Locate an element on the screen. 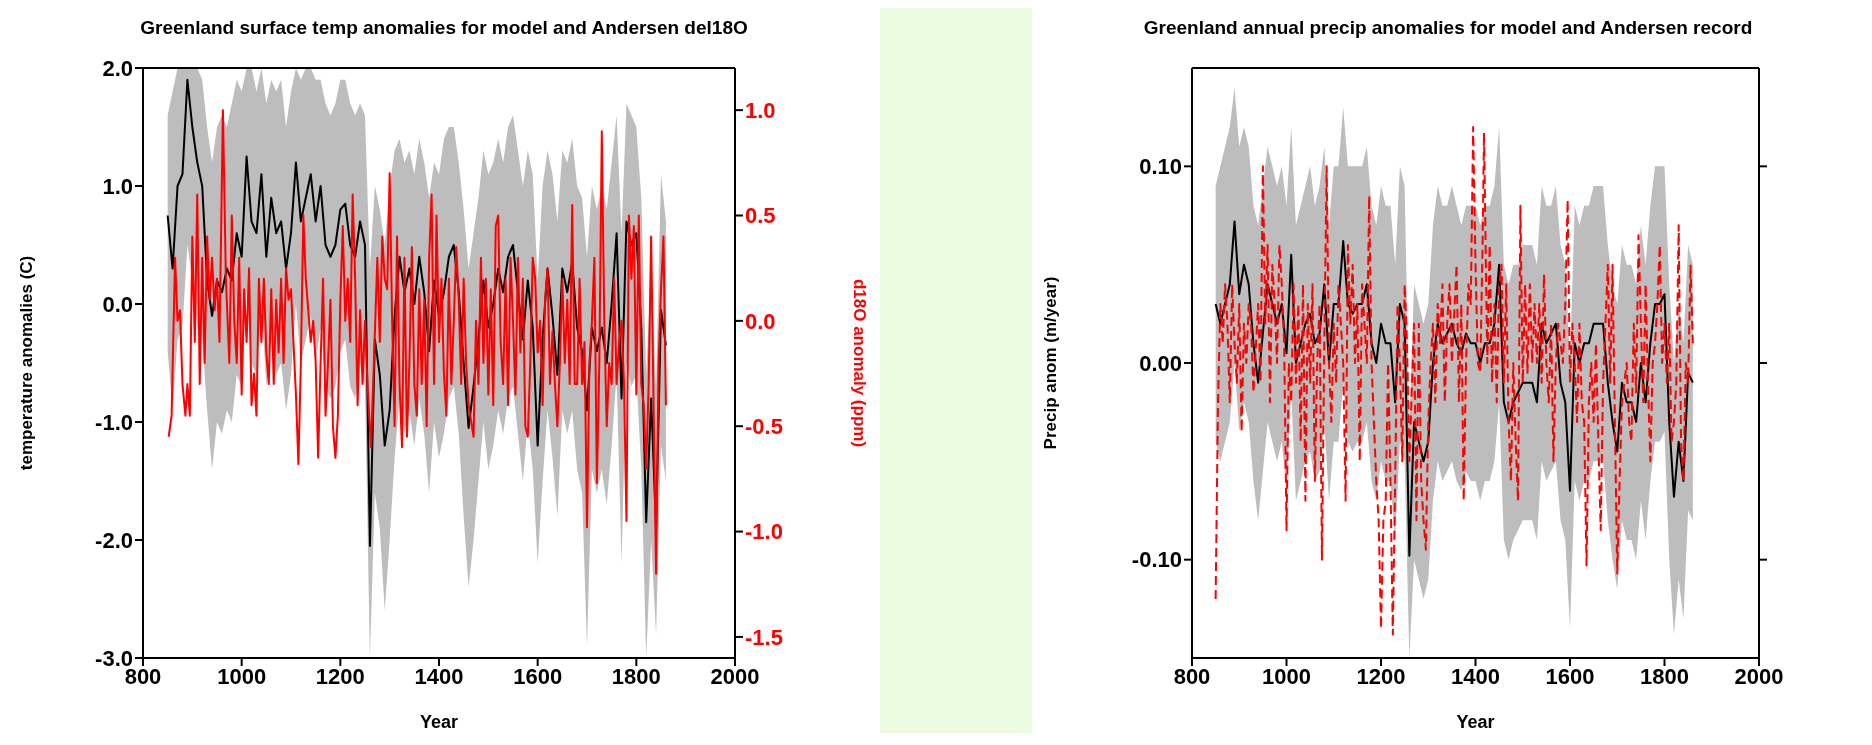 This screenshot has width=1872, height=745. y-tick-label: 1.0 is located at coordinates (117, 186).